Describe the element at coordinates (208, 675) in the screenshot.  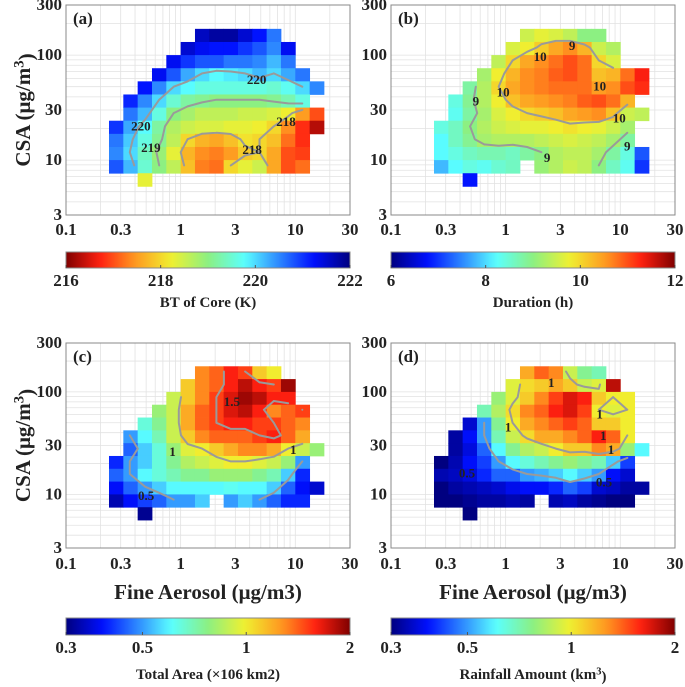
I see `colorbar-title: Total Area (×106 km2)` at that location.